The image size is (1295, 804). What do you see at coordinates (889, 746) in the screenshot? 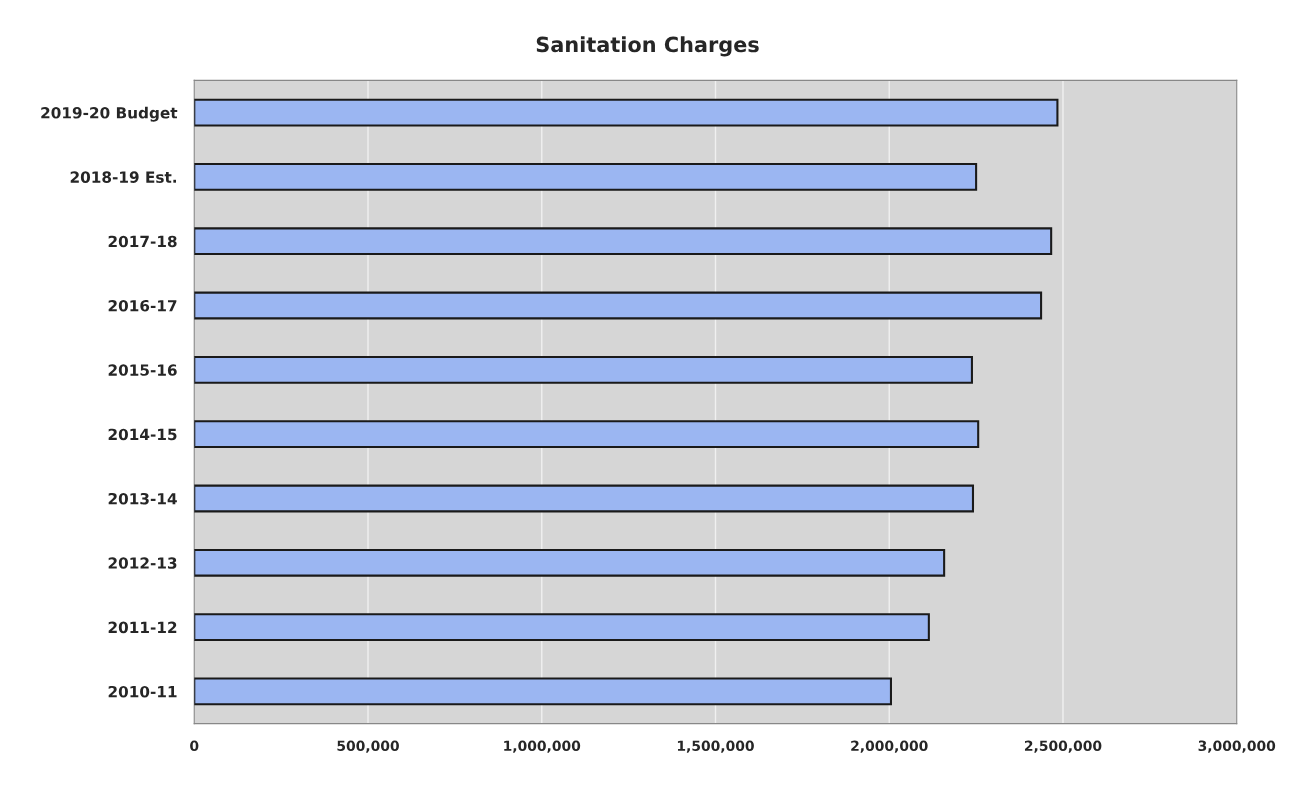
I see `x-tick-label: 2,000,000` at bounding box center [889, 746].